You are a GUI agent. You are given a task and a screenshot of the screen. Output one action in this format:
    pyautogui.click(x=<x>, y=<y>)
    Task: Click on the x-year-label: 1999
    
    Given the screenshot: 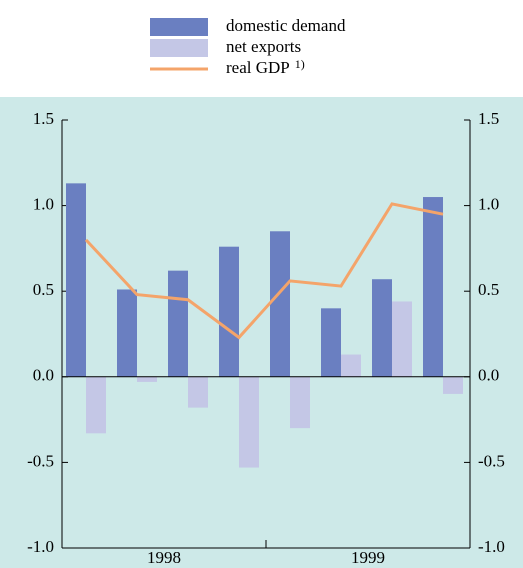 What is the action you would take?
    pyautogui.click(x=368, y=557)
    